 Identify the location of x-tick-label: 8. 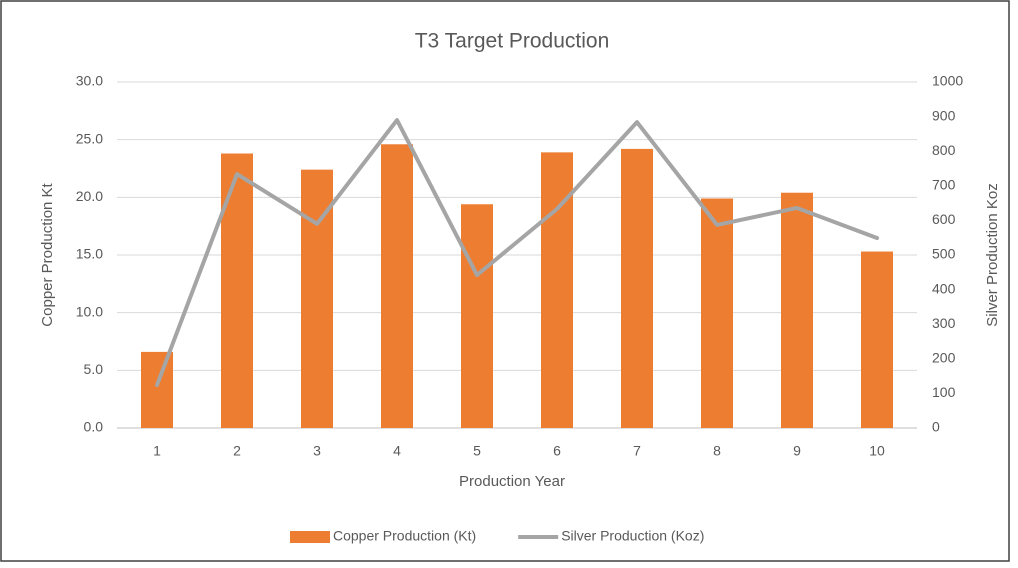
(717, 451).